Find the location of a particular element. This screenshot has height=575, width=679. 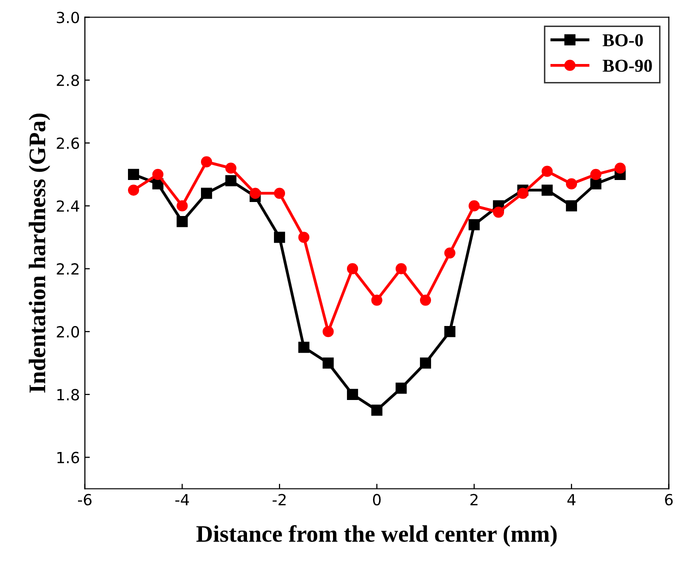

legend-label: BO-90 is located at coordinates (627, 66).